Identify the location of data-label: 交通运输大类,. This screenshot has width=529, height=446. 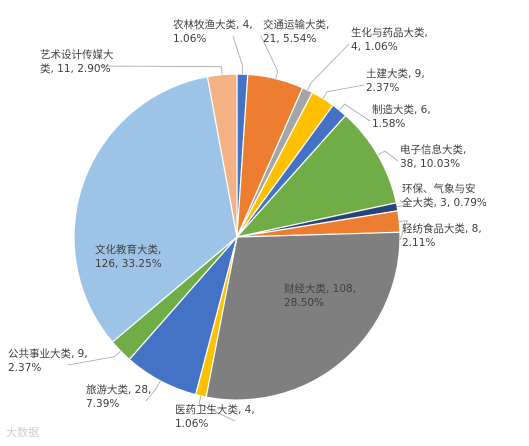
(296, 24).